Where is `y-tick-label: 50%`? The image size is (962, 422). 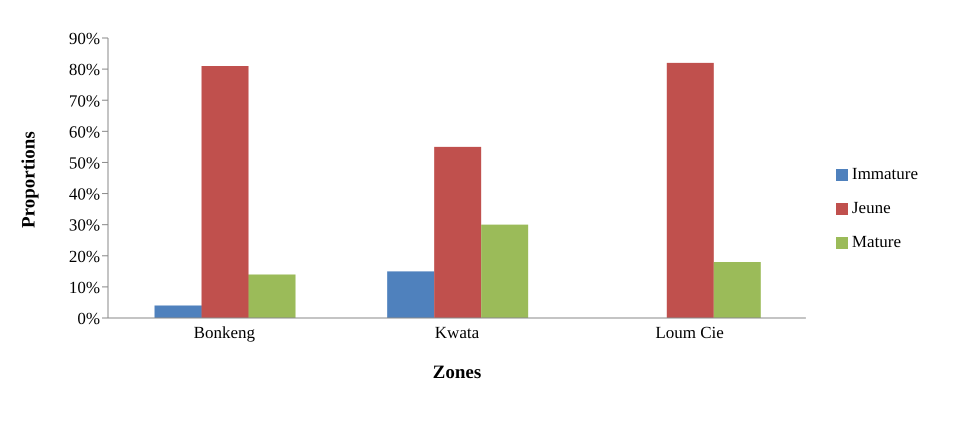 y-tick-label: 50% is located at coordinates (84, 162).